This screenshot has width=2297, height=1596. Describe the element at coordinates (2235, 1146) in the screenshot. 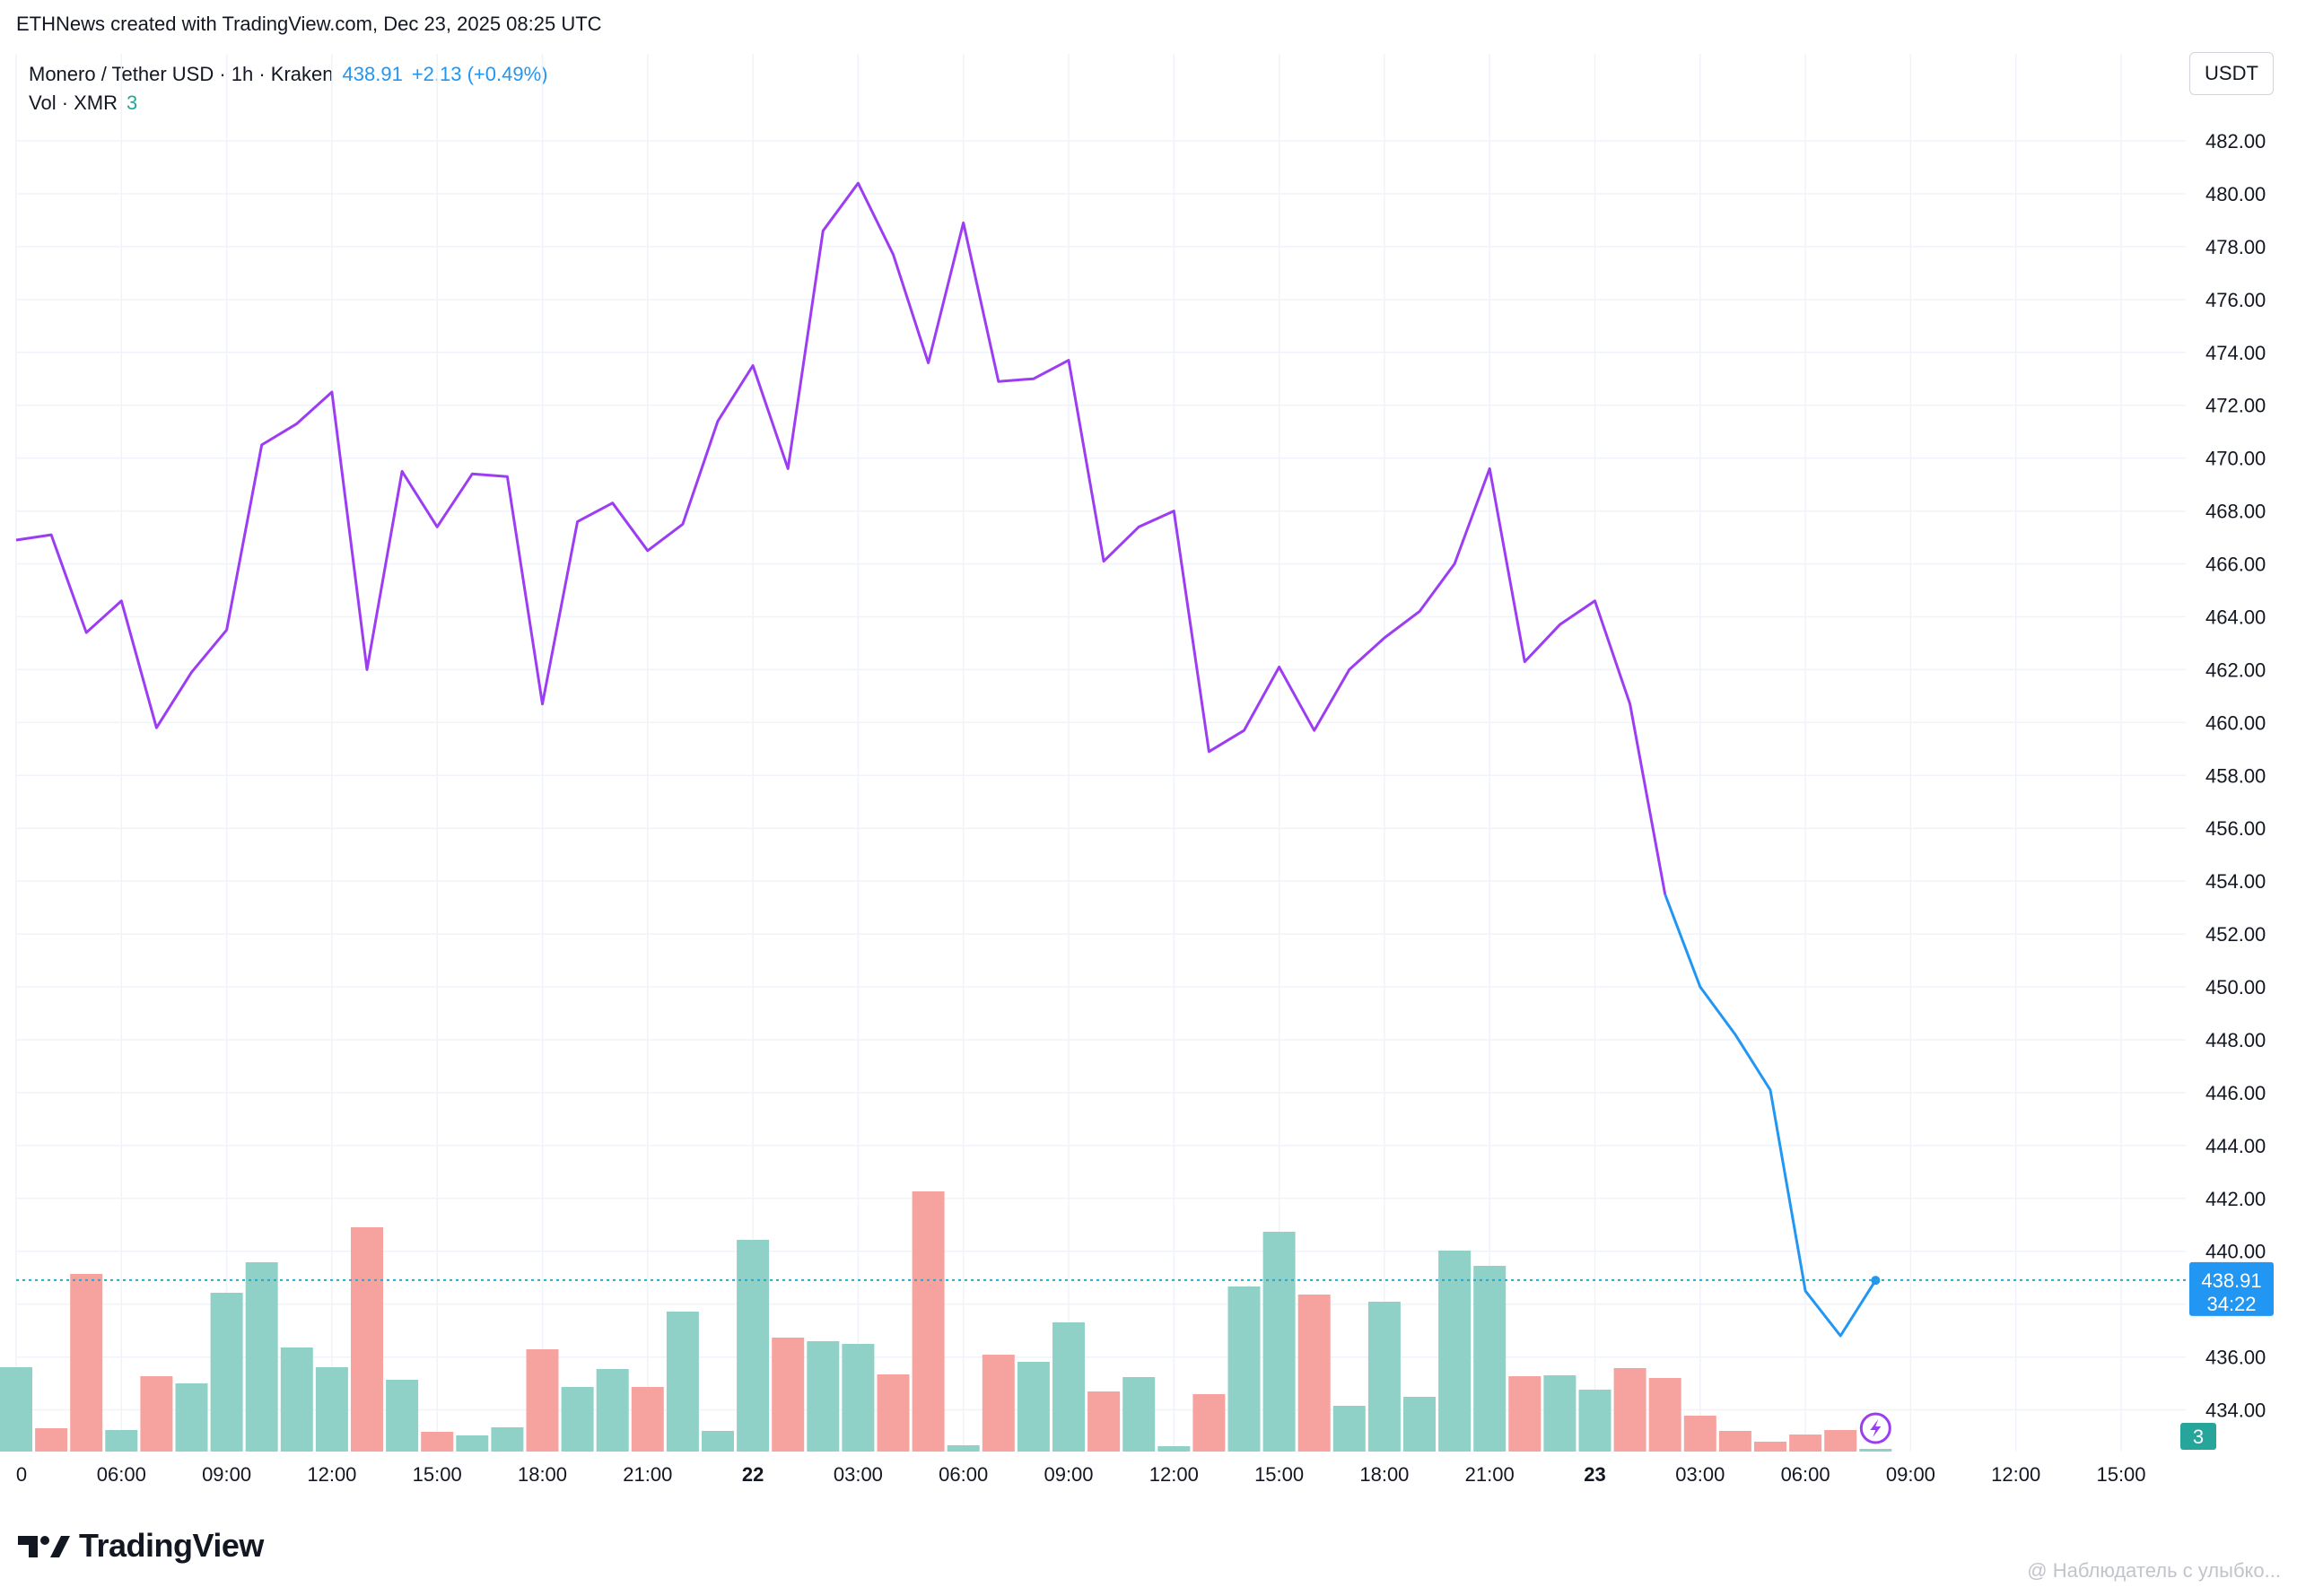

I see `price-tick-label: 444.00` at that location.